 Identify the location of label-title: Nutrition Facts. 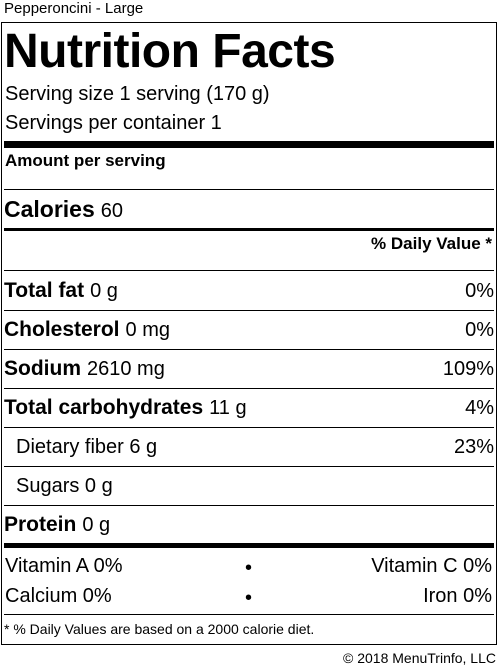
(170, 51).